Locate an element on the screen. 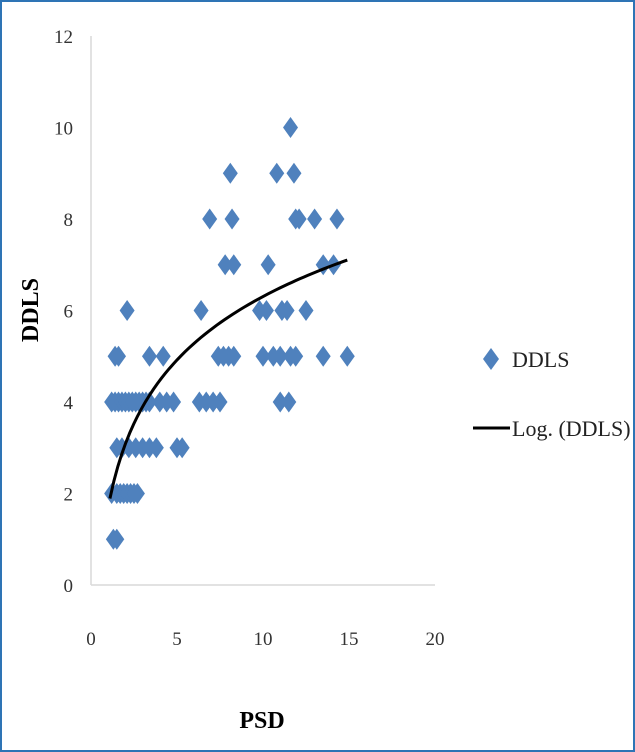 This screenshot has height=752, width=635. y-axis-title: DDLS is located at coordinates (31, 310).